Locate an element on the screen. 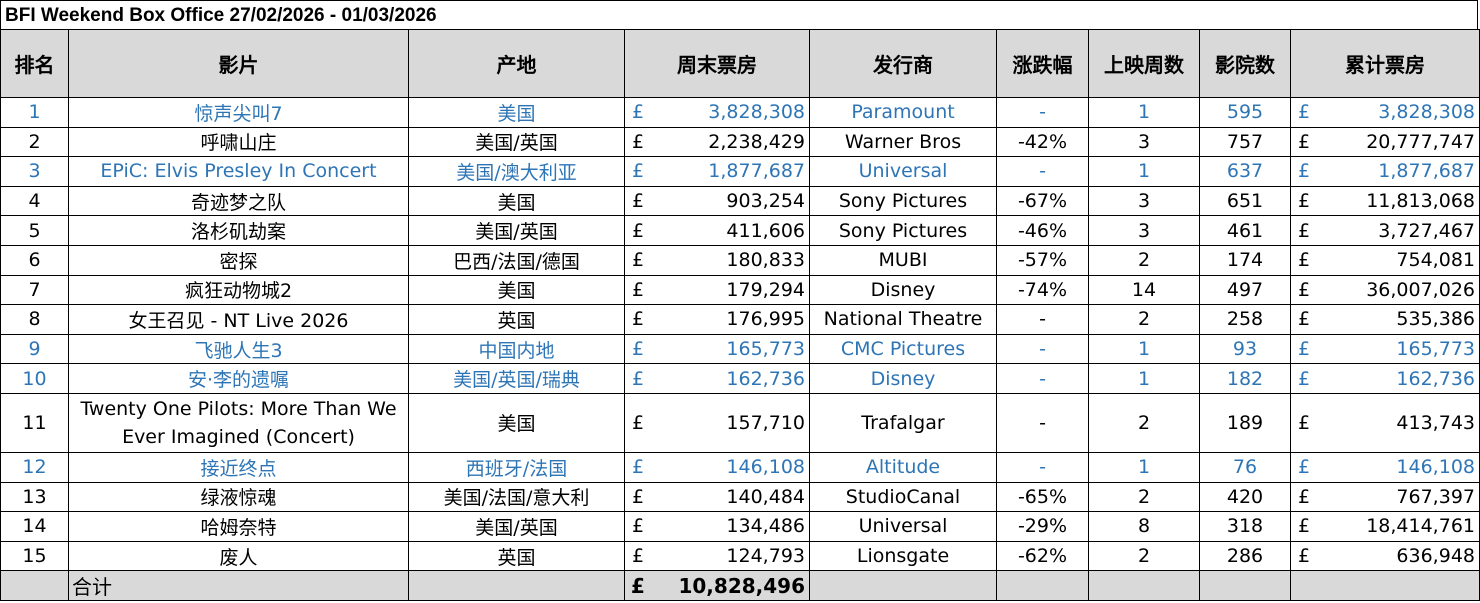 This screenshot has height=603, width=1480. total-gross-cell: £767,397 is located at coordinates (1385, 497).